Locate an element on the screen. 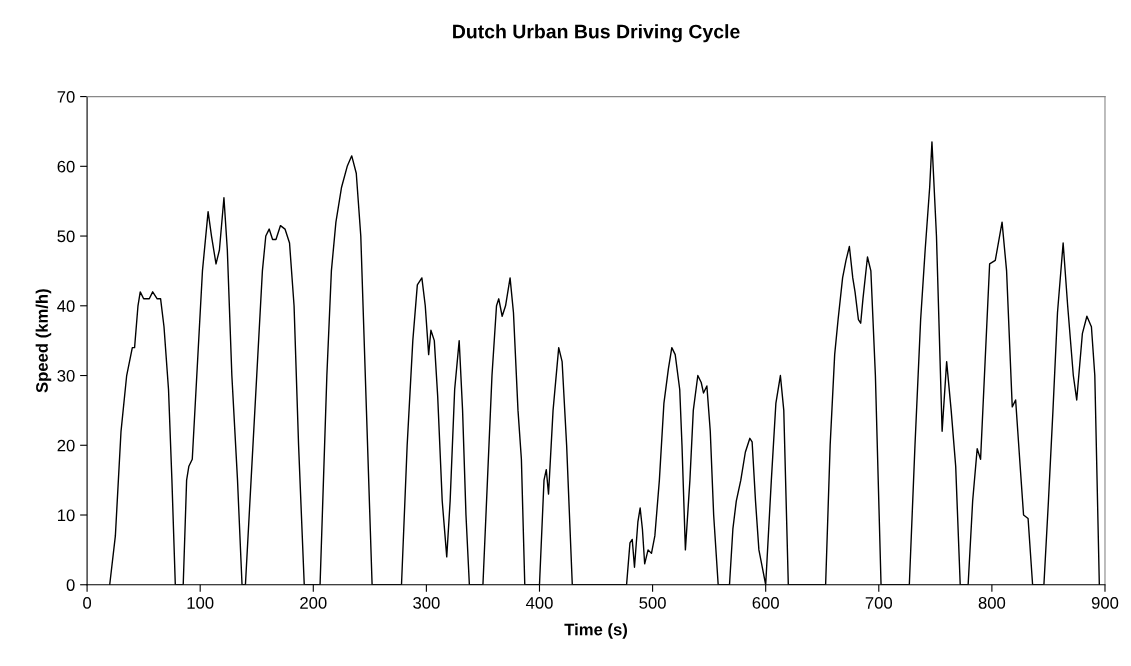  x-tick-label: 200 is located at coordinates (313, 602).